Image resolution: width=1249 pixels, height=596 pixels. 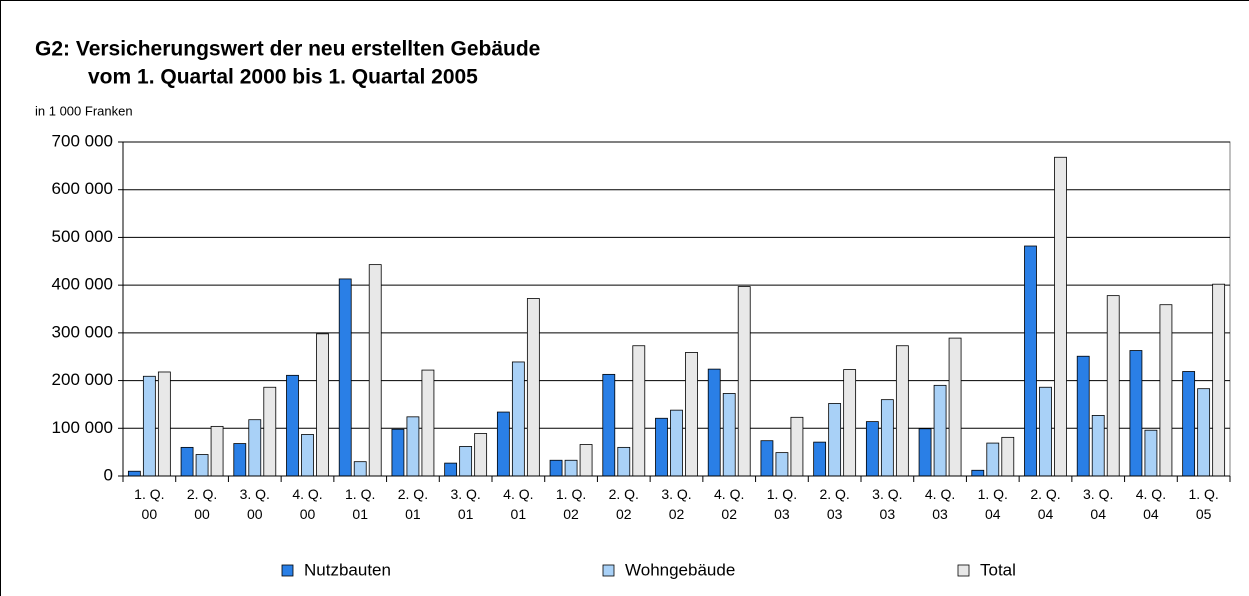 What do you see at coordinates (887, 504) in the screenshot?
I see `x-tick-label: 3. Q. 03` at bounding box center [887, 504].